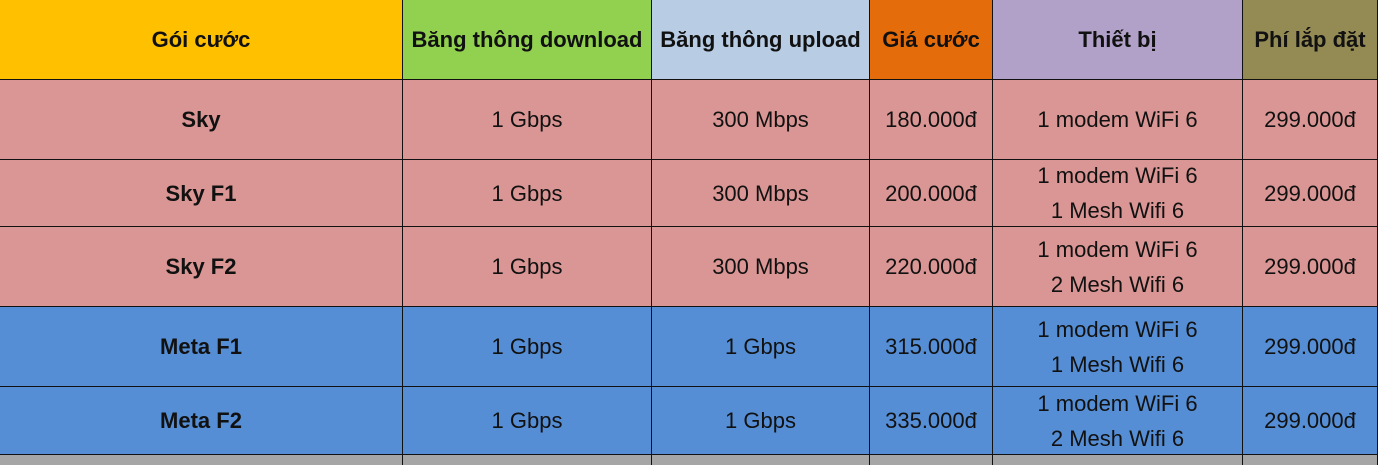  I want to click on cell-text: Meta F2, so click(201, 420).